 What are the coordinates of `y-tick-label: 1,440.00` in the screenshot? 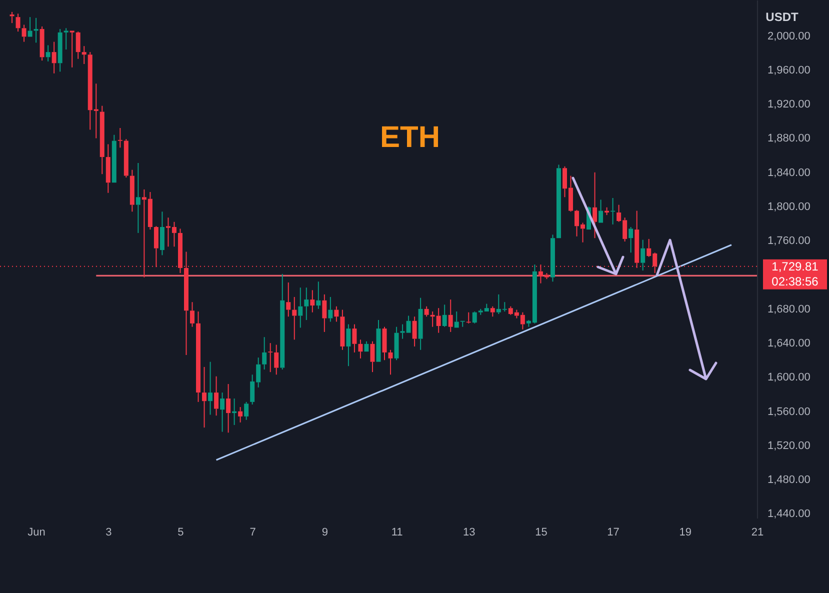 It's located at (789, 514).